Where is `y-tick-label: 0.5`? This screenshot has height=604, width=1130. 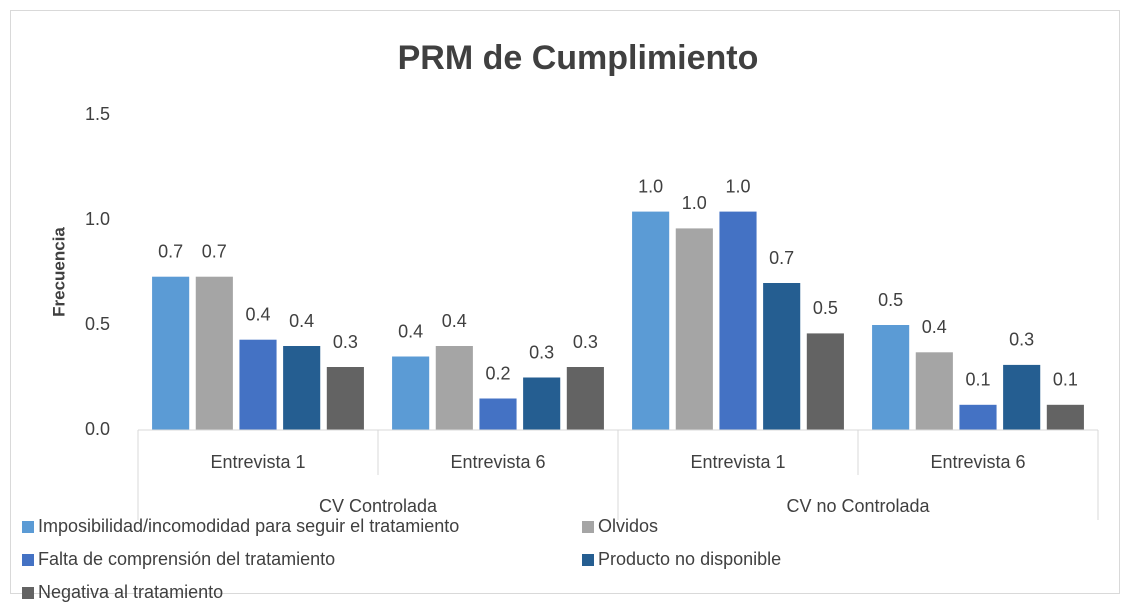
y-tick-label: 0.5 is located at coordinates (97, 324).